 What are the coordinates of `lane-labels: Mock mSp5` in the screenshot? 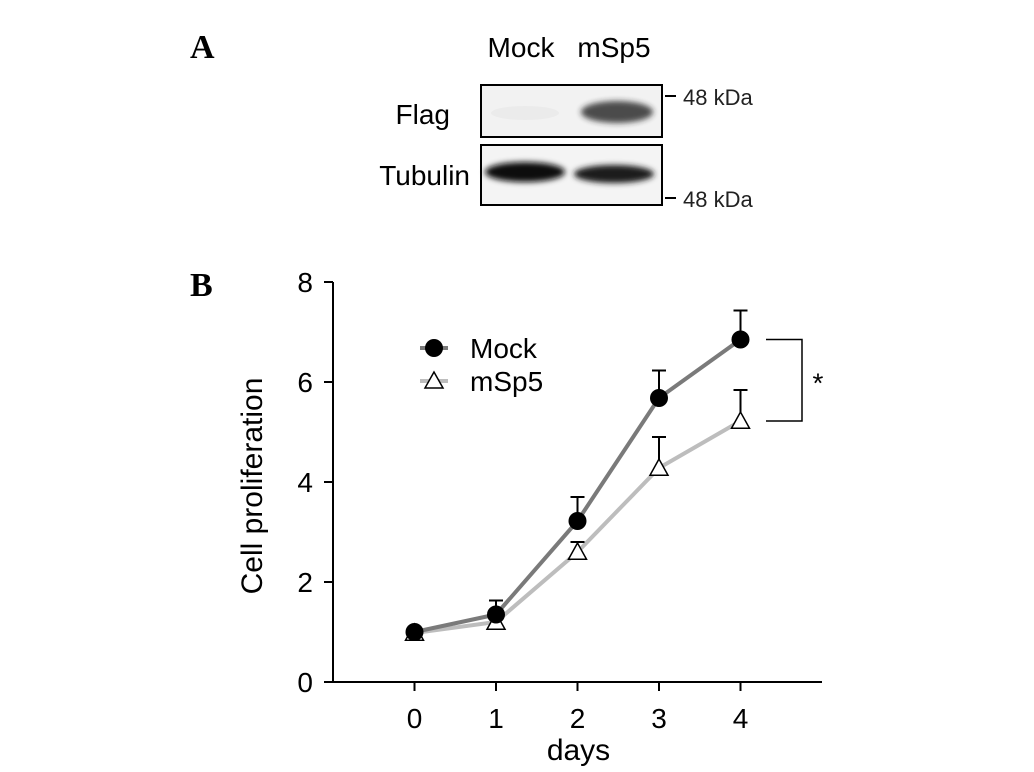 It's located at (569, 47).